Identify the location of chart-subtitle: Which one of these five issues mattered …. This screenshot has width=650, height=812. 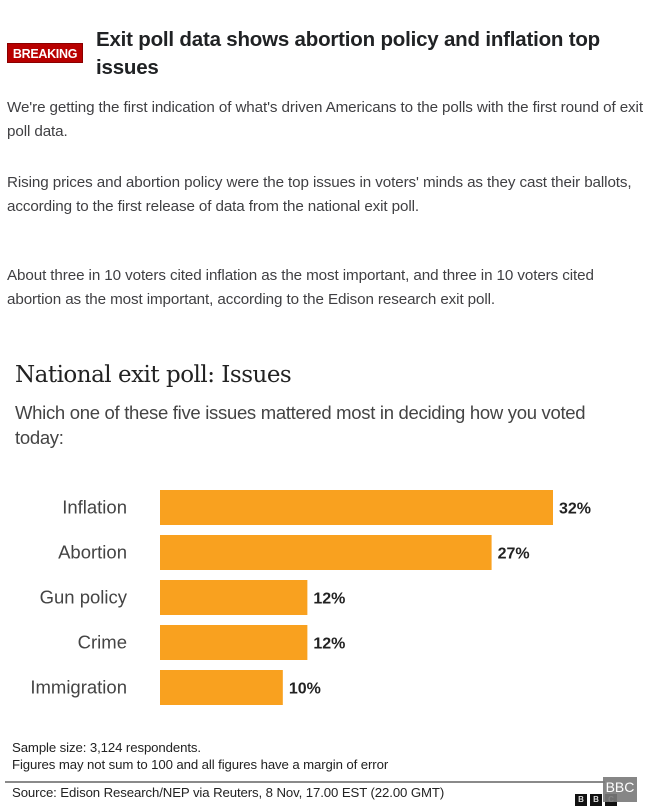
(300, 425).